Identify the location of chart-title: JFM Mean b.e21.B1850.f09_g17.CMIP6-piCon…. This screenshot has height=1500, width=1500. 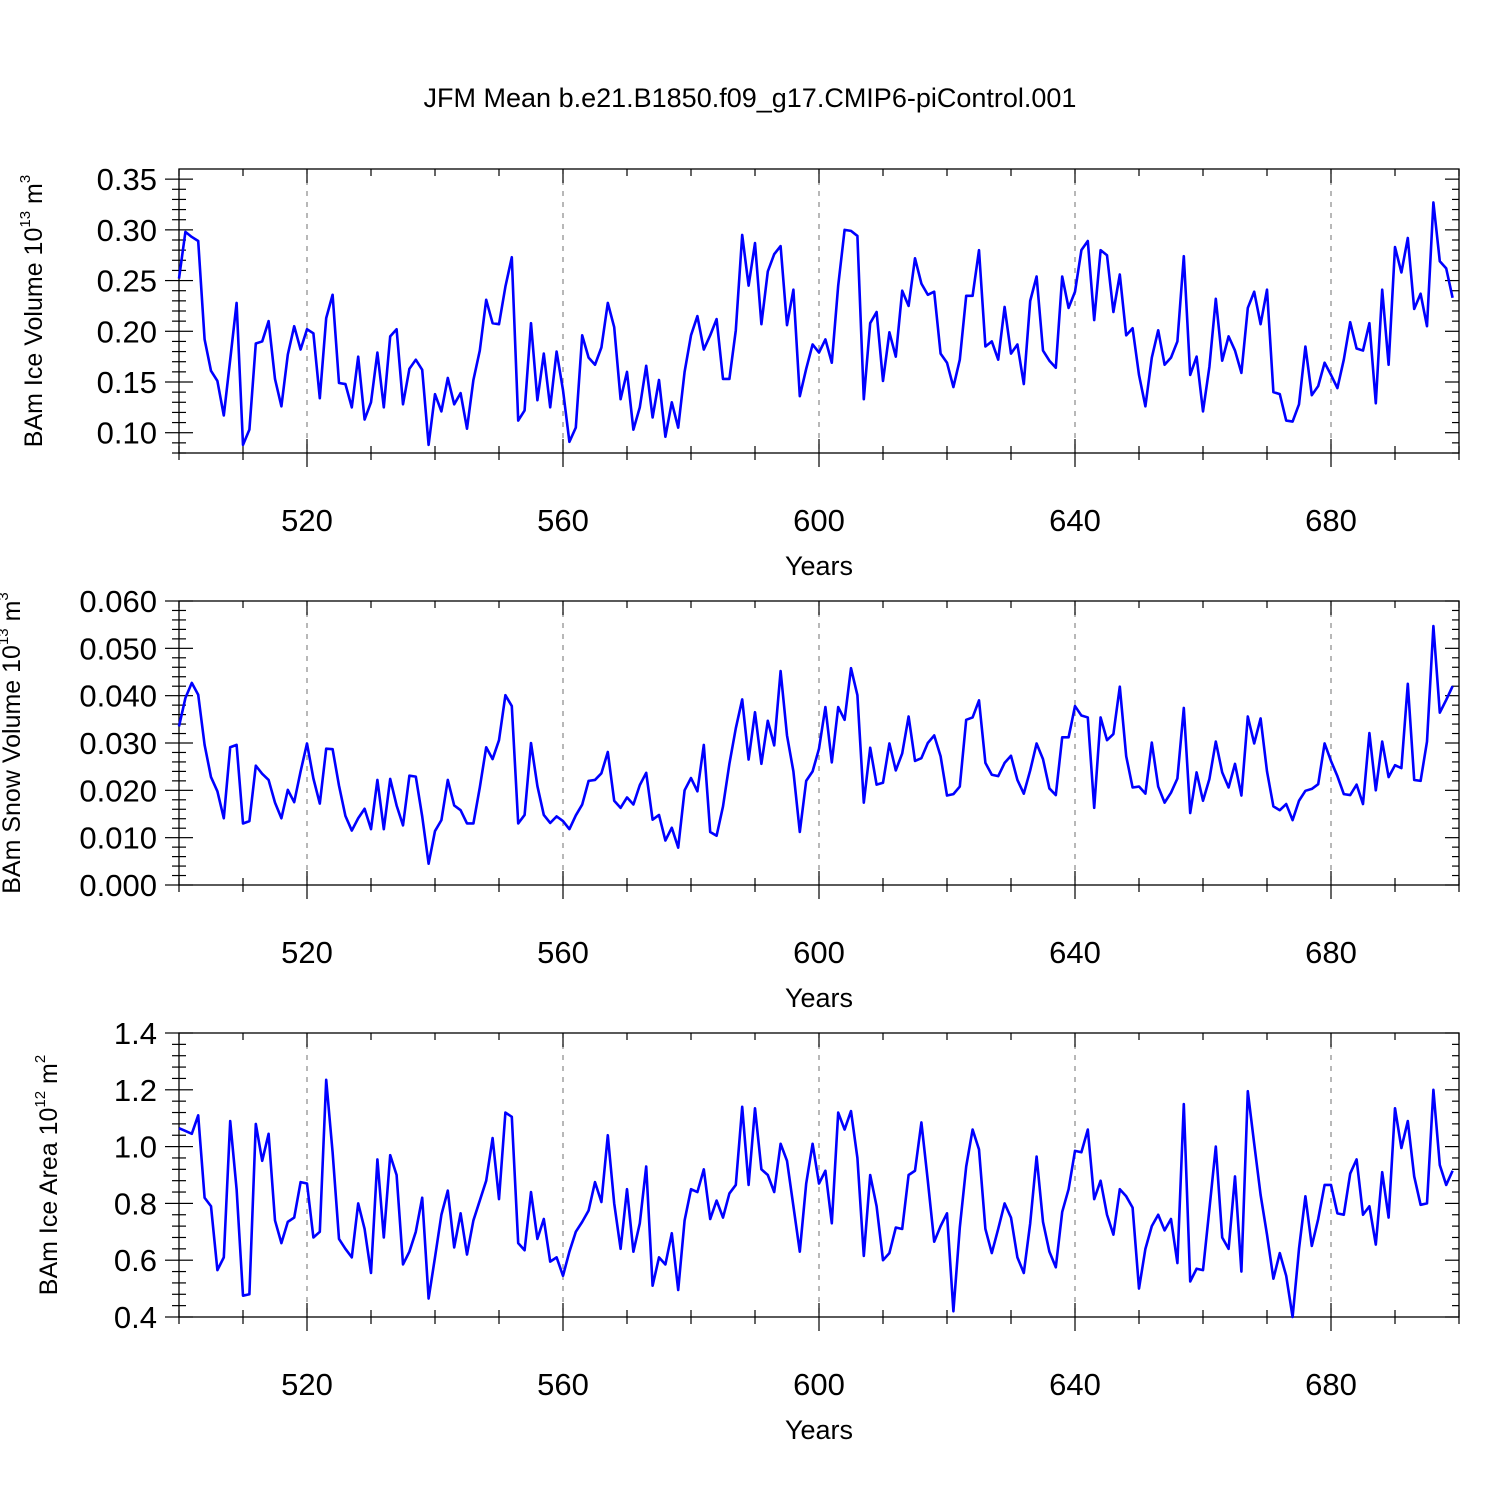
(750, 98).